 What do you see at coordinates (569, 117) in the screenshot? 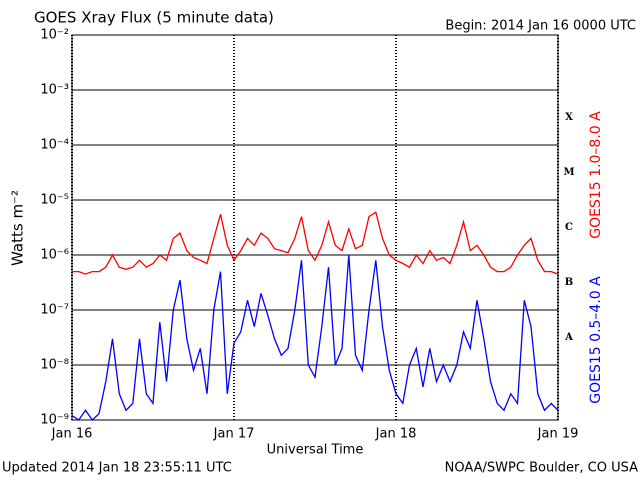
I see `flare-class-label: X` at bounding box center [569, 117].